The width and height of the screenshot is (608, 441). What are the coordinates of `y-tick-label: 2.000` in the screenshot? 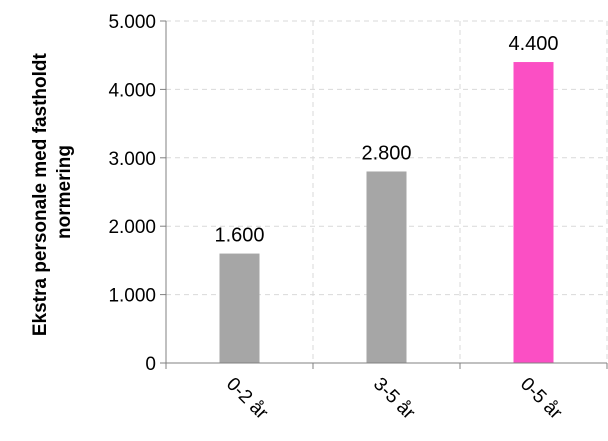 It's located at (132, 227).